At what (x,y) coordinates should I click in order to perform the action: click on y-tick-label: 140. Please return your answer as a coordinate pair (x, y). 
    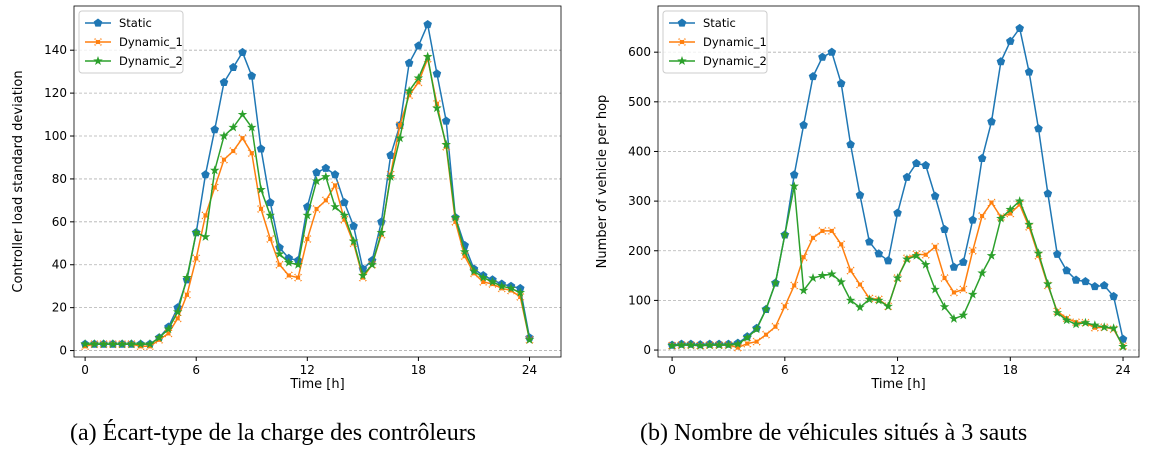
    Looking at the image, I should click on (55, 50).